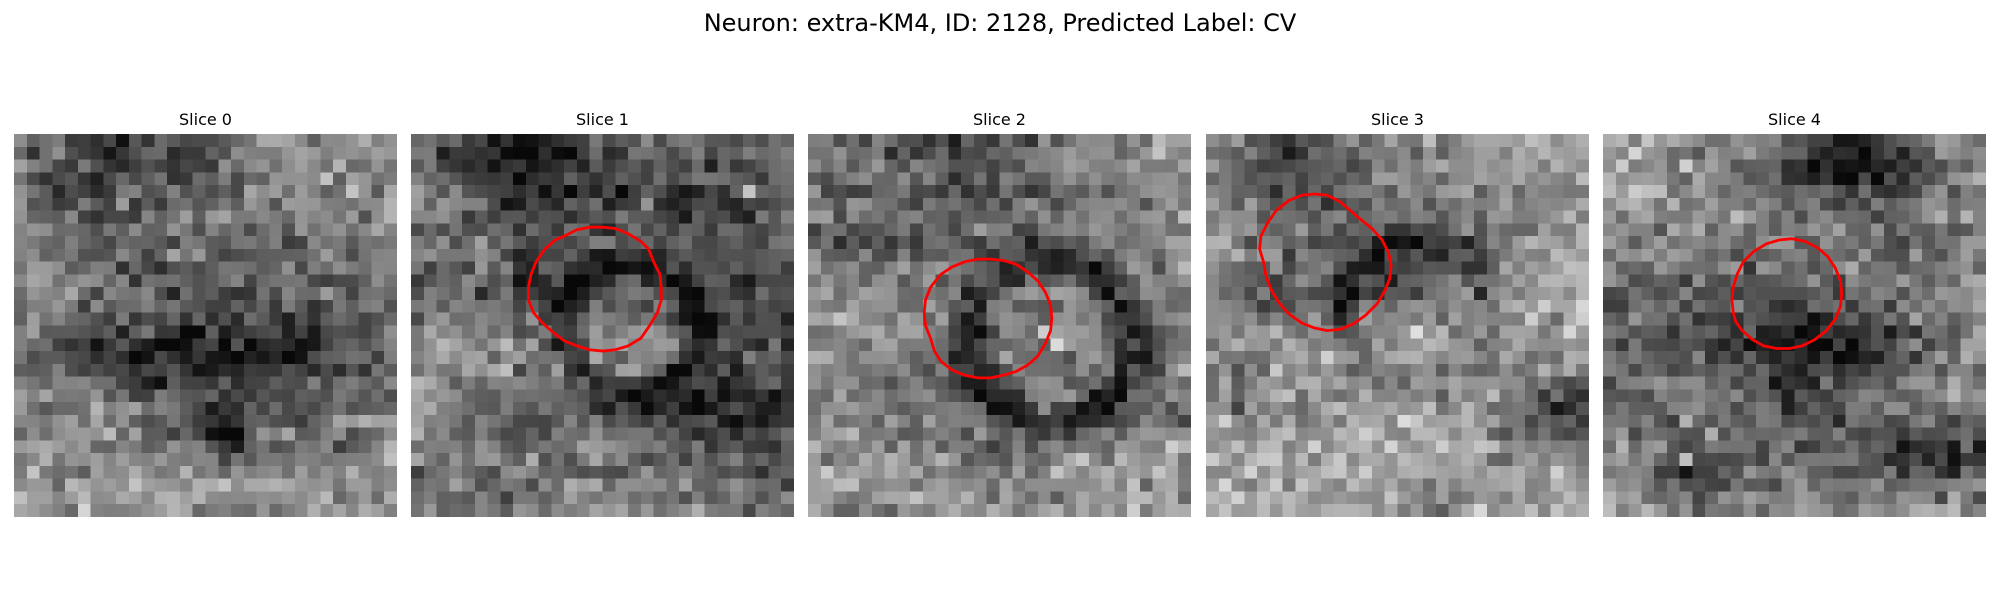  What do you see at coordinates (1397, 120) in the screenshot?
I see `slice-title-3: Slice 3` at bounding box center [1397, 120].